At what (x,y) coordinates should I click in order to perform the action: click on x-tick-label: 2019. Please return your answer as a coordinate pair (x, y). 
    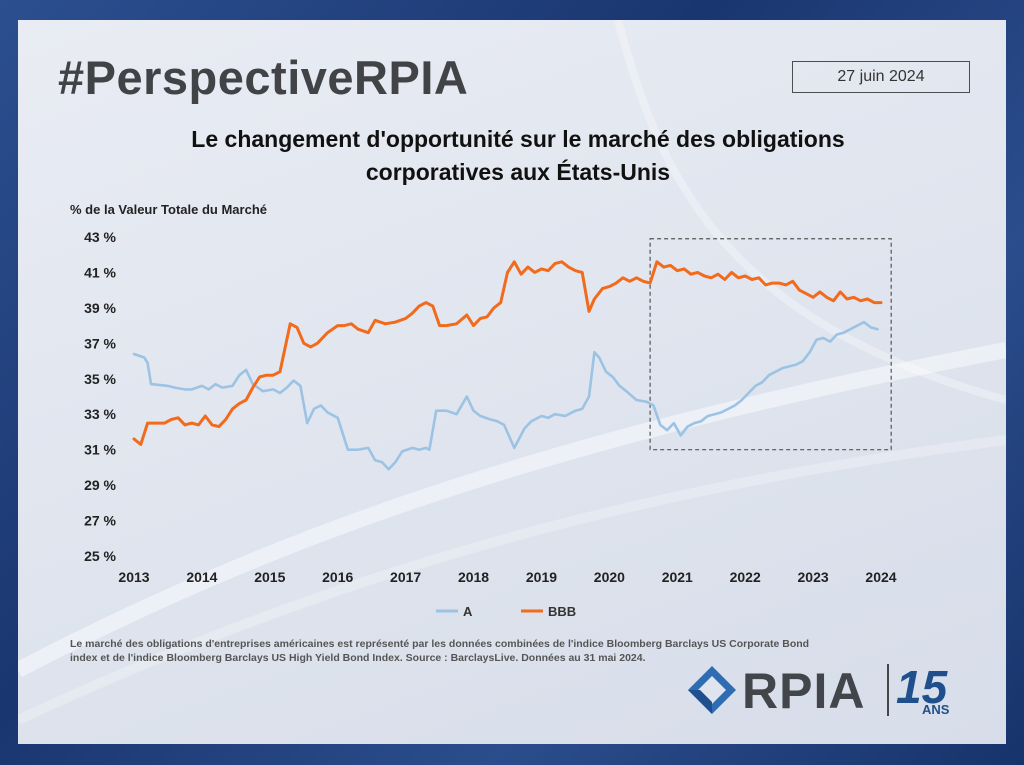
    Looking at the image, I should click on (541, 577).